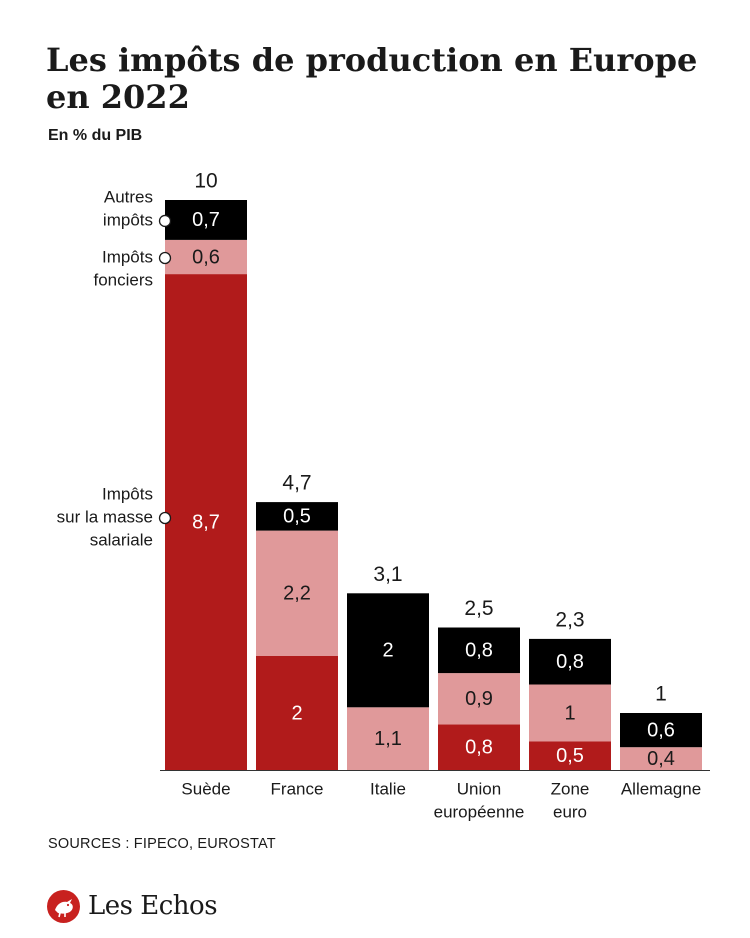 The image size is (750, 938). Describe the element at coordinates (95, 135) in the screenshot. I see `chart-subtitle: En % du PIB` at that location.